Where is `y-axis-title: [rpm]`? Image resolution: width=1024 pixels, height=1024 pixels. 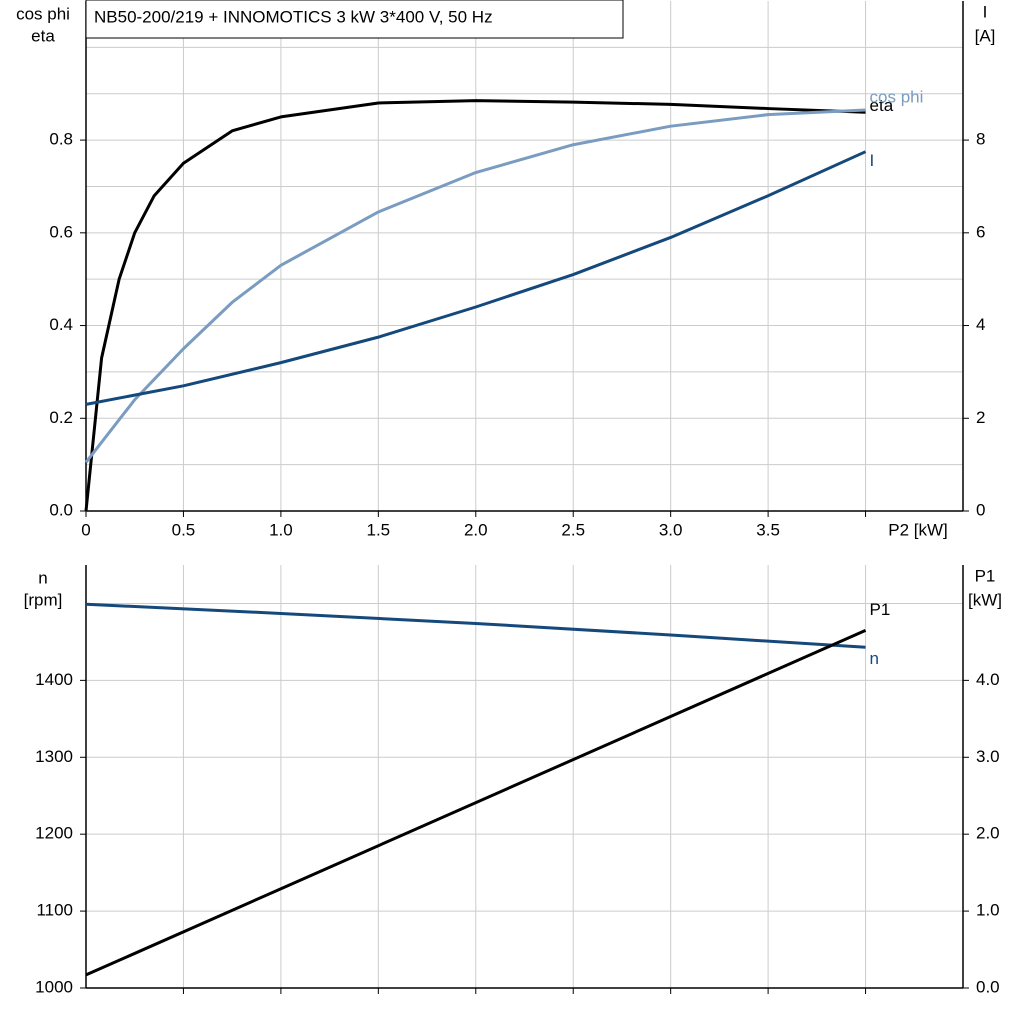
y-axis-title: [rpm] is located at coordinates (43, 599).